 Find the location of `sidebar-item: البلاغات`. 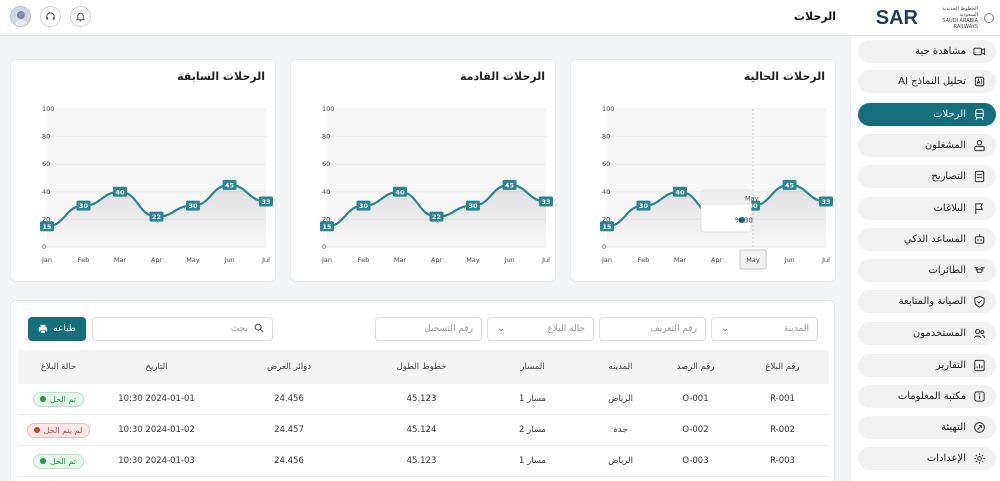

sidebar-item: البلاغات is located at coordinates (927, 208).